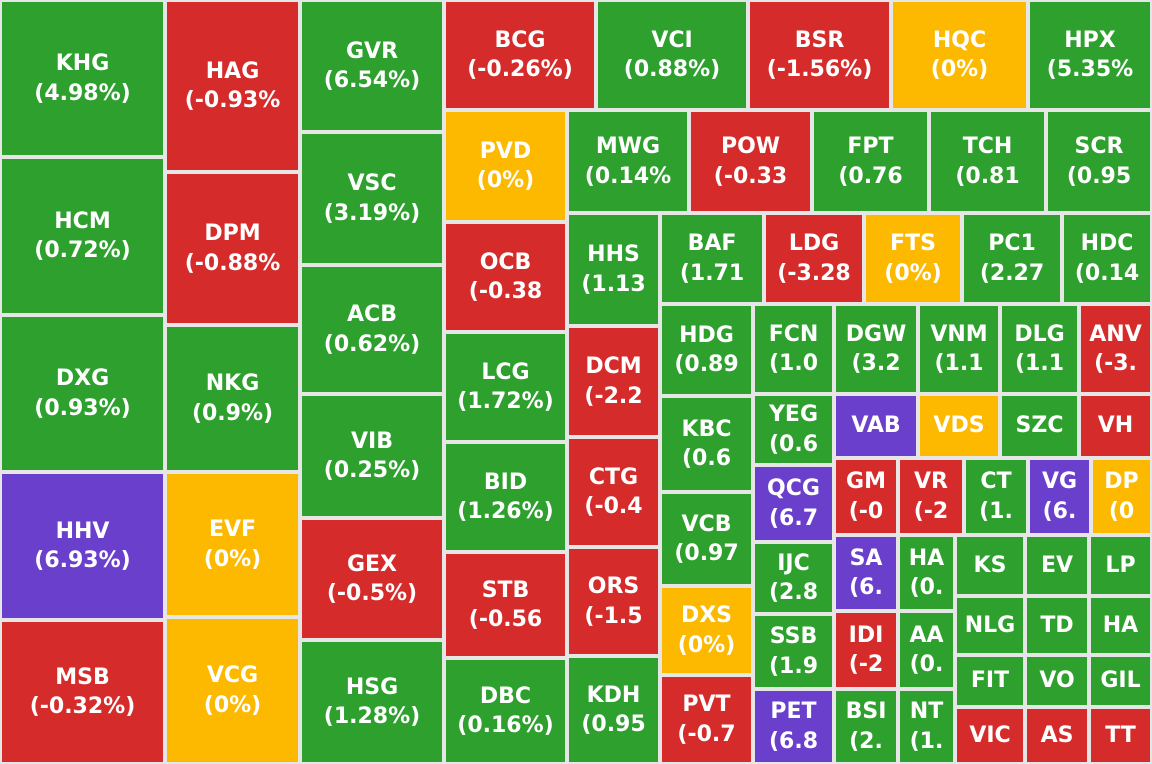 The width and height of the screenshot is (1152, 764). I want to click on tile-vh: VH, so click(1115, 426).